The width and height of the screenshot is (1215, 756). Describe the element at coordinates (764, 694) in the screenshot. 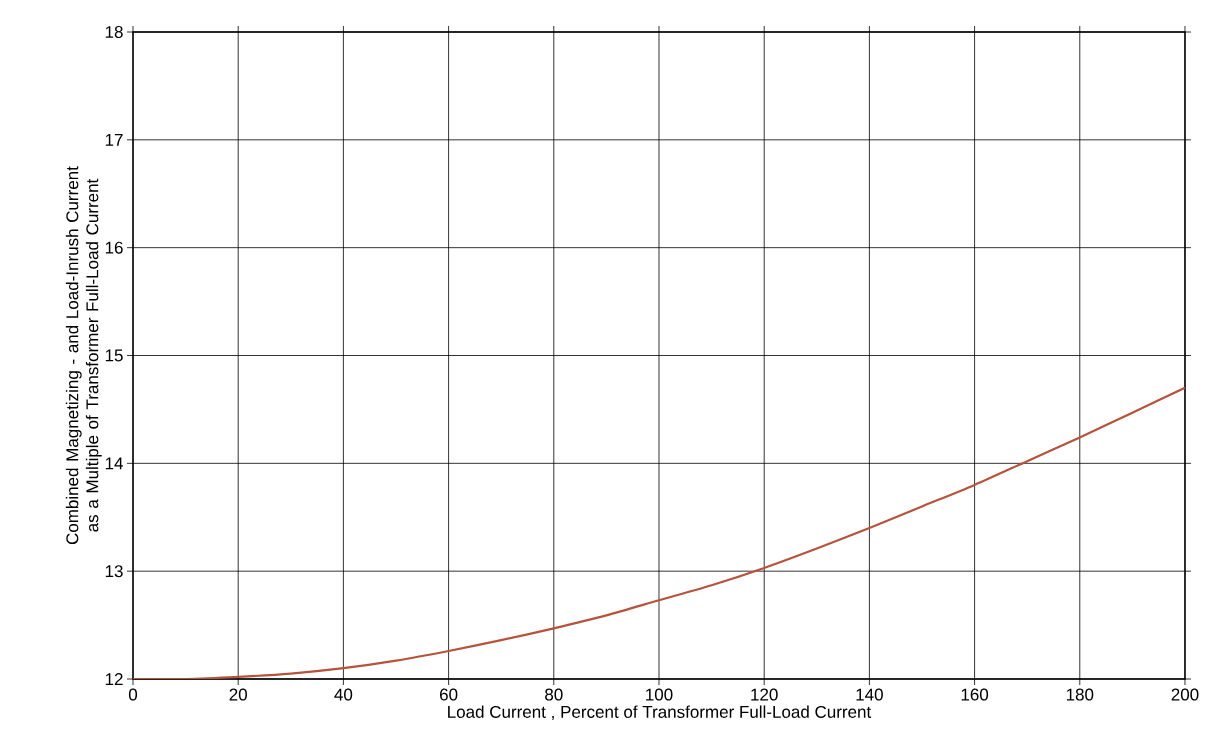

I see `x-tick-label: 120` at that location.